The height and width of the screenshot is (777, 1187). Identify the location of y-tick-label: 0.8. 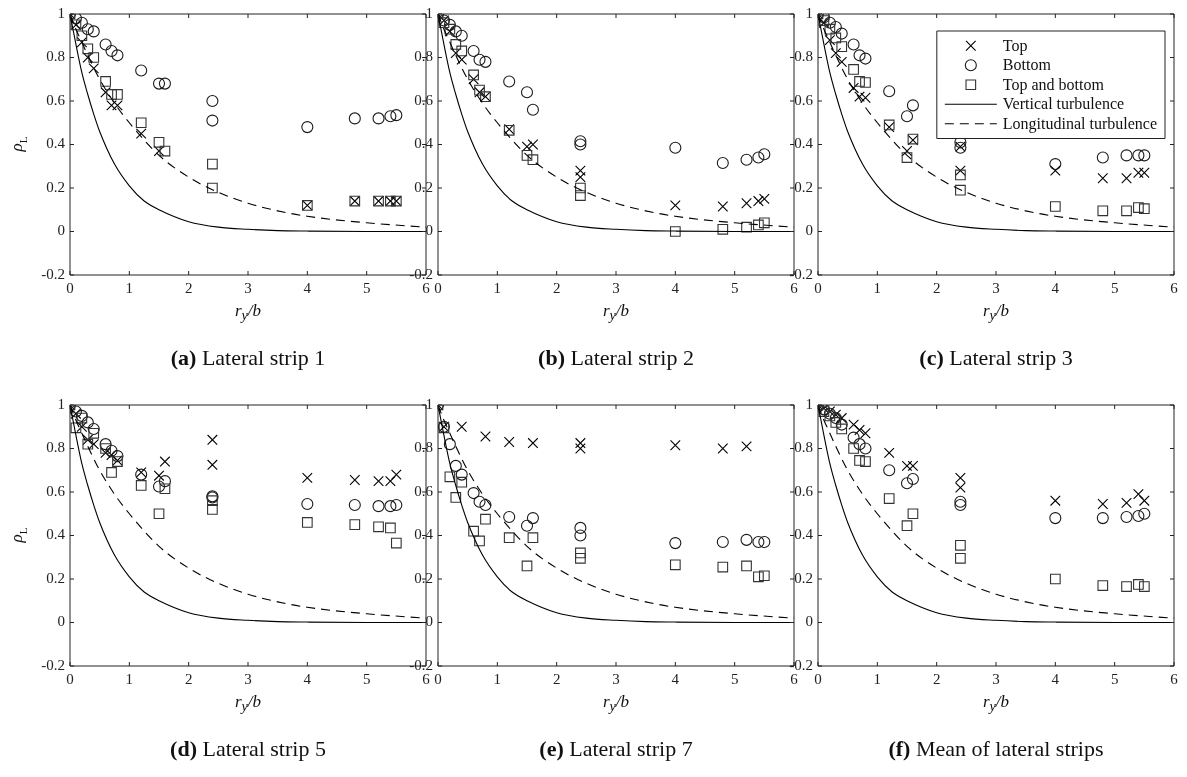
(803, 56).